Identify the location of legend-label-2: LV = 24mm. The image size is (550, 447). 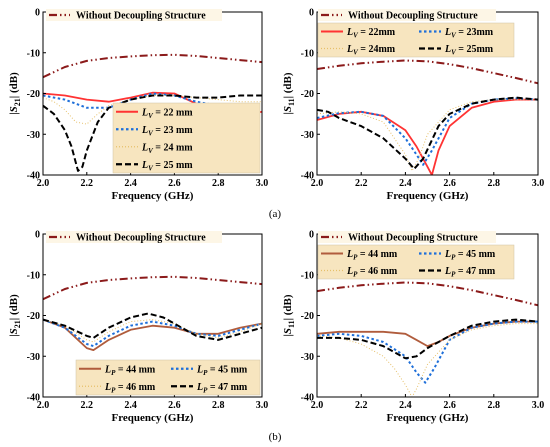
(371, 50).